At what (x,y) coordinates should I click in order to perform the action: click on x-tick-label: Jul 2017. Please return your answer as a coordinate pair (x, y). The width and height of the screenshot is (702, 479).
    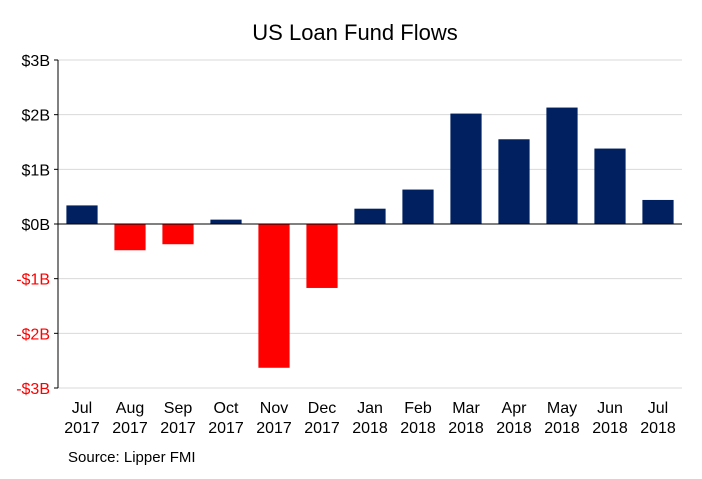
    Looking at the image, I should click on (82, 418).